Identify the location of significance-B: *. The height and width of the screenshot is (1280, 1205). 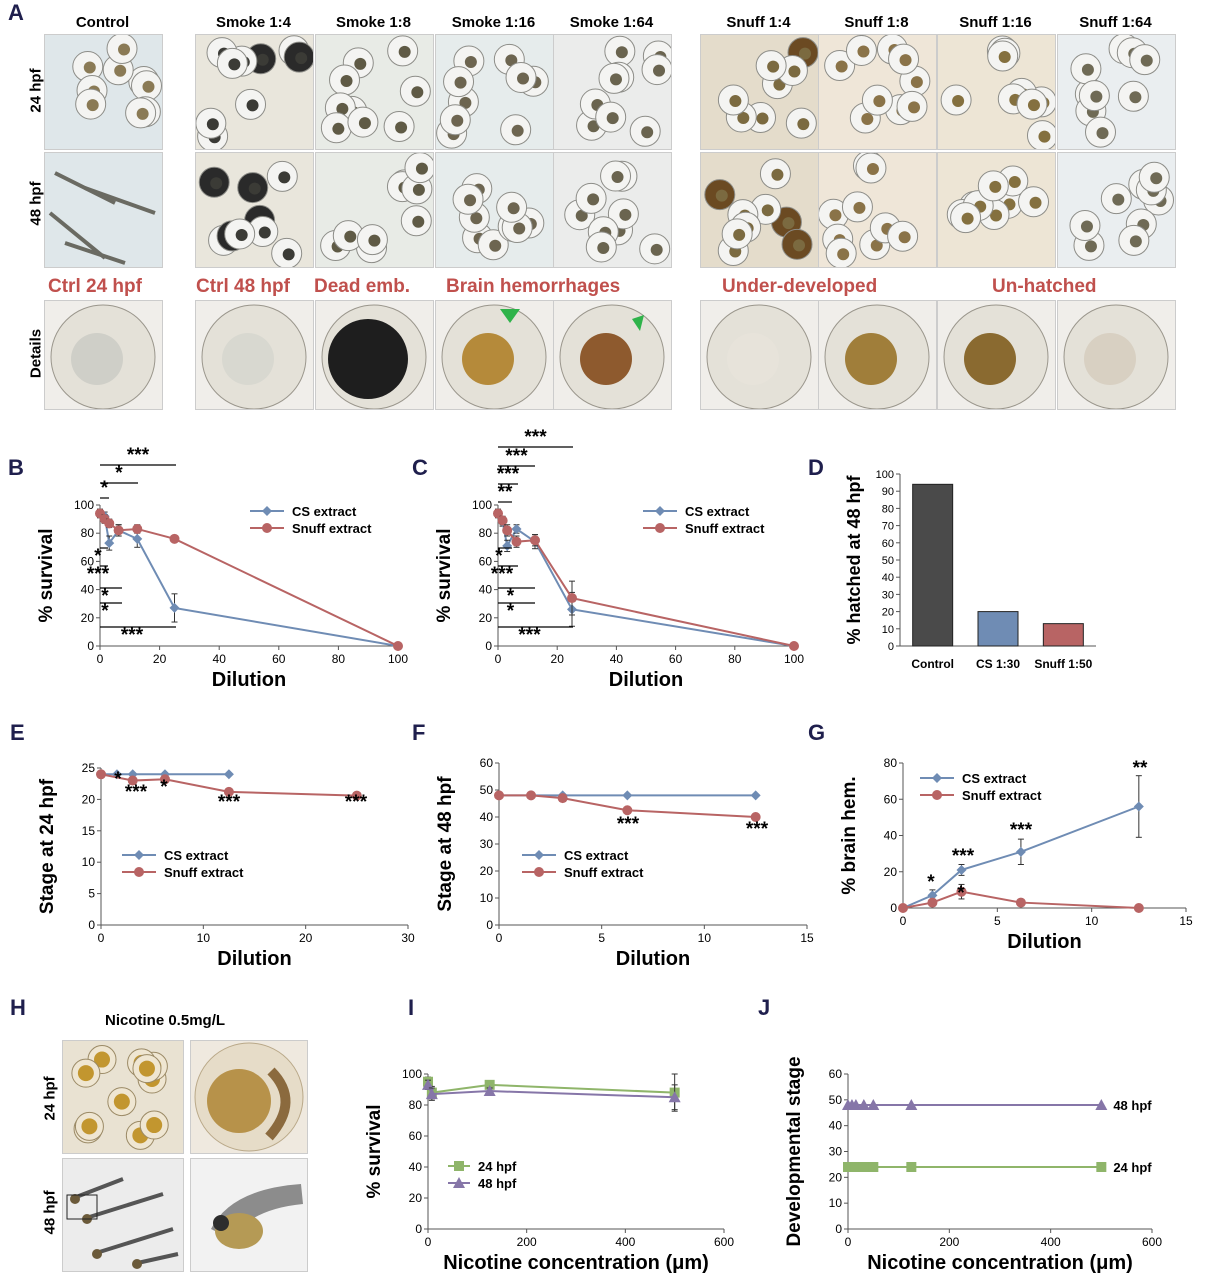
(105, 488).